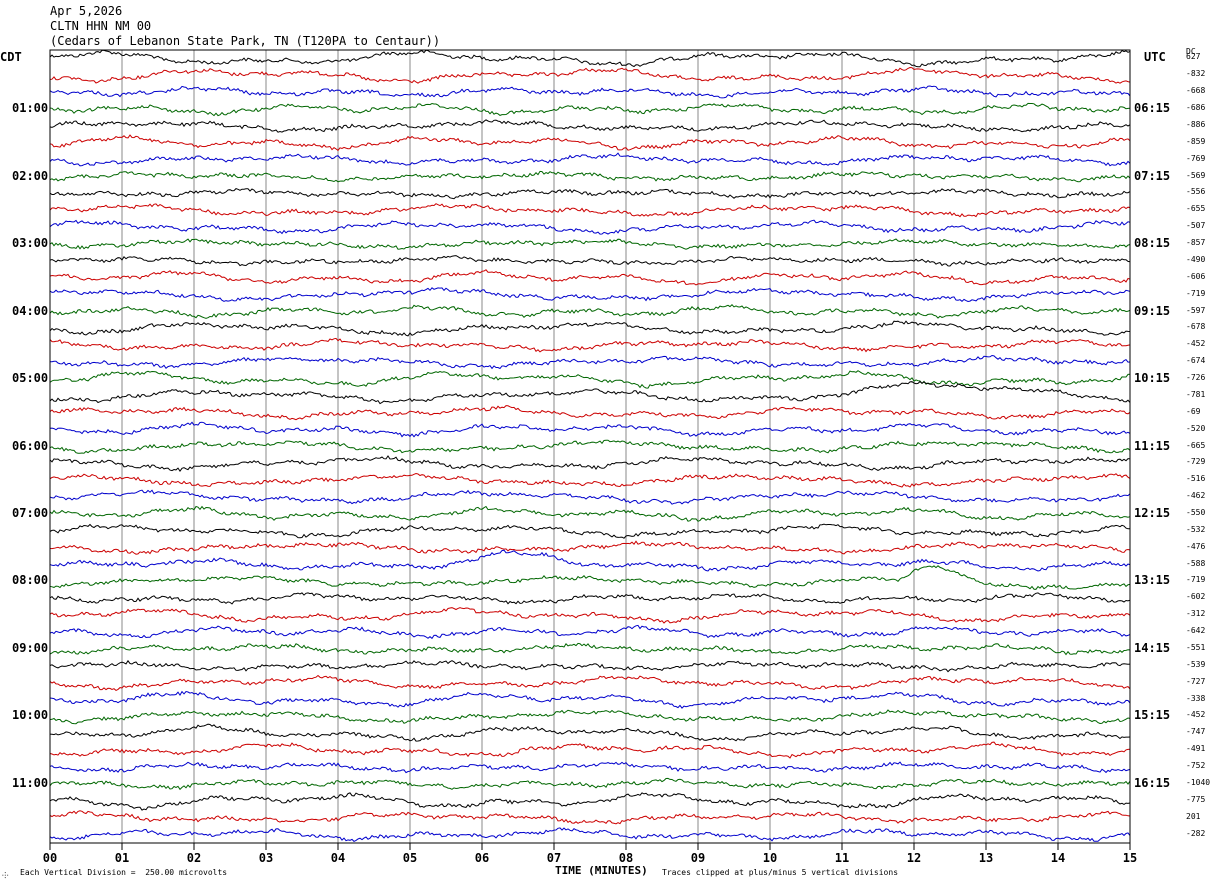  What do you see at coordinates (842, 858) in the screenshot?
I see `x-tick-label-11: 11` at bounding box center [842, 858].